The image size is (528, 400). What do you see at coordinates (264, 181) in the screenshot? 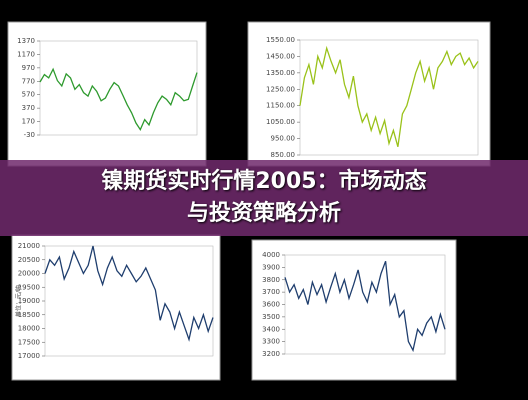
I see `banner-title: 镍期货实时行情2005：市场动态` at bounding box center [264, 181].